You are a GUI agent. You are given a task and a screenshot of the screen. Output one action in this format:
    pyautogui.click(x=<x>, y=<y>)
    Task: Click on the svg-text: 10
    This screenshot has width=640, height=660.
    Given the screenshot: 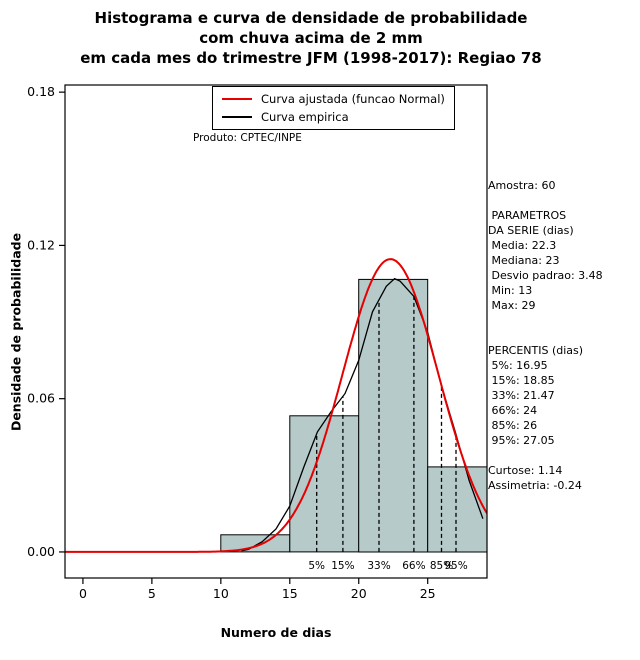 What is the action you would take?
    pyautogui.click(x=221, y=593)
    